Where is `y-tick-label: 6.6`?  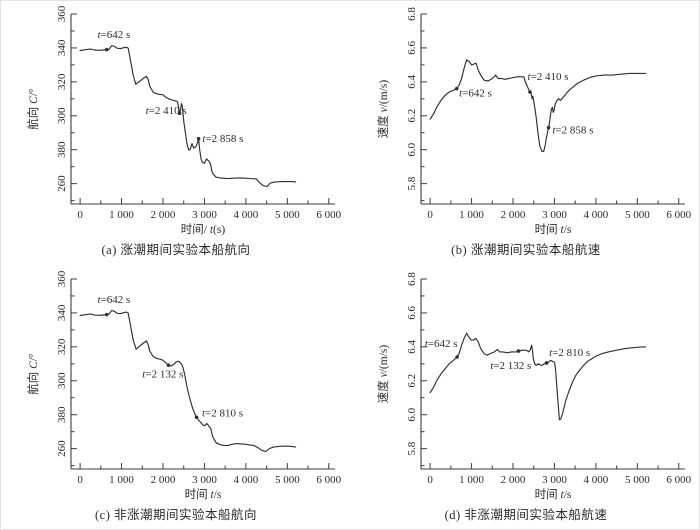
y-tick-label: 6.6 is located at coordinates (412, 48).